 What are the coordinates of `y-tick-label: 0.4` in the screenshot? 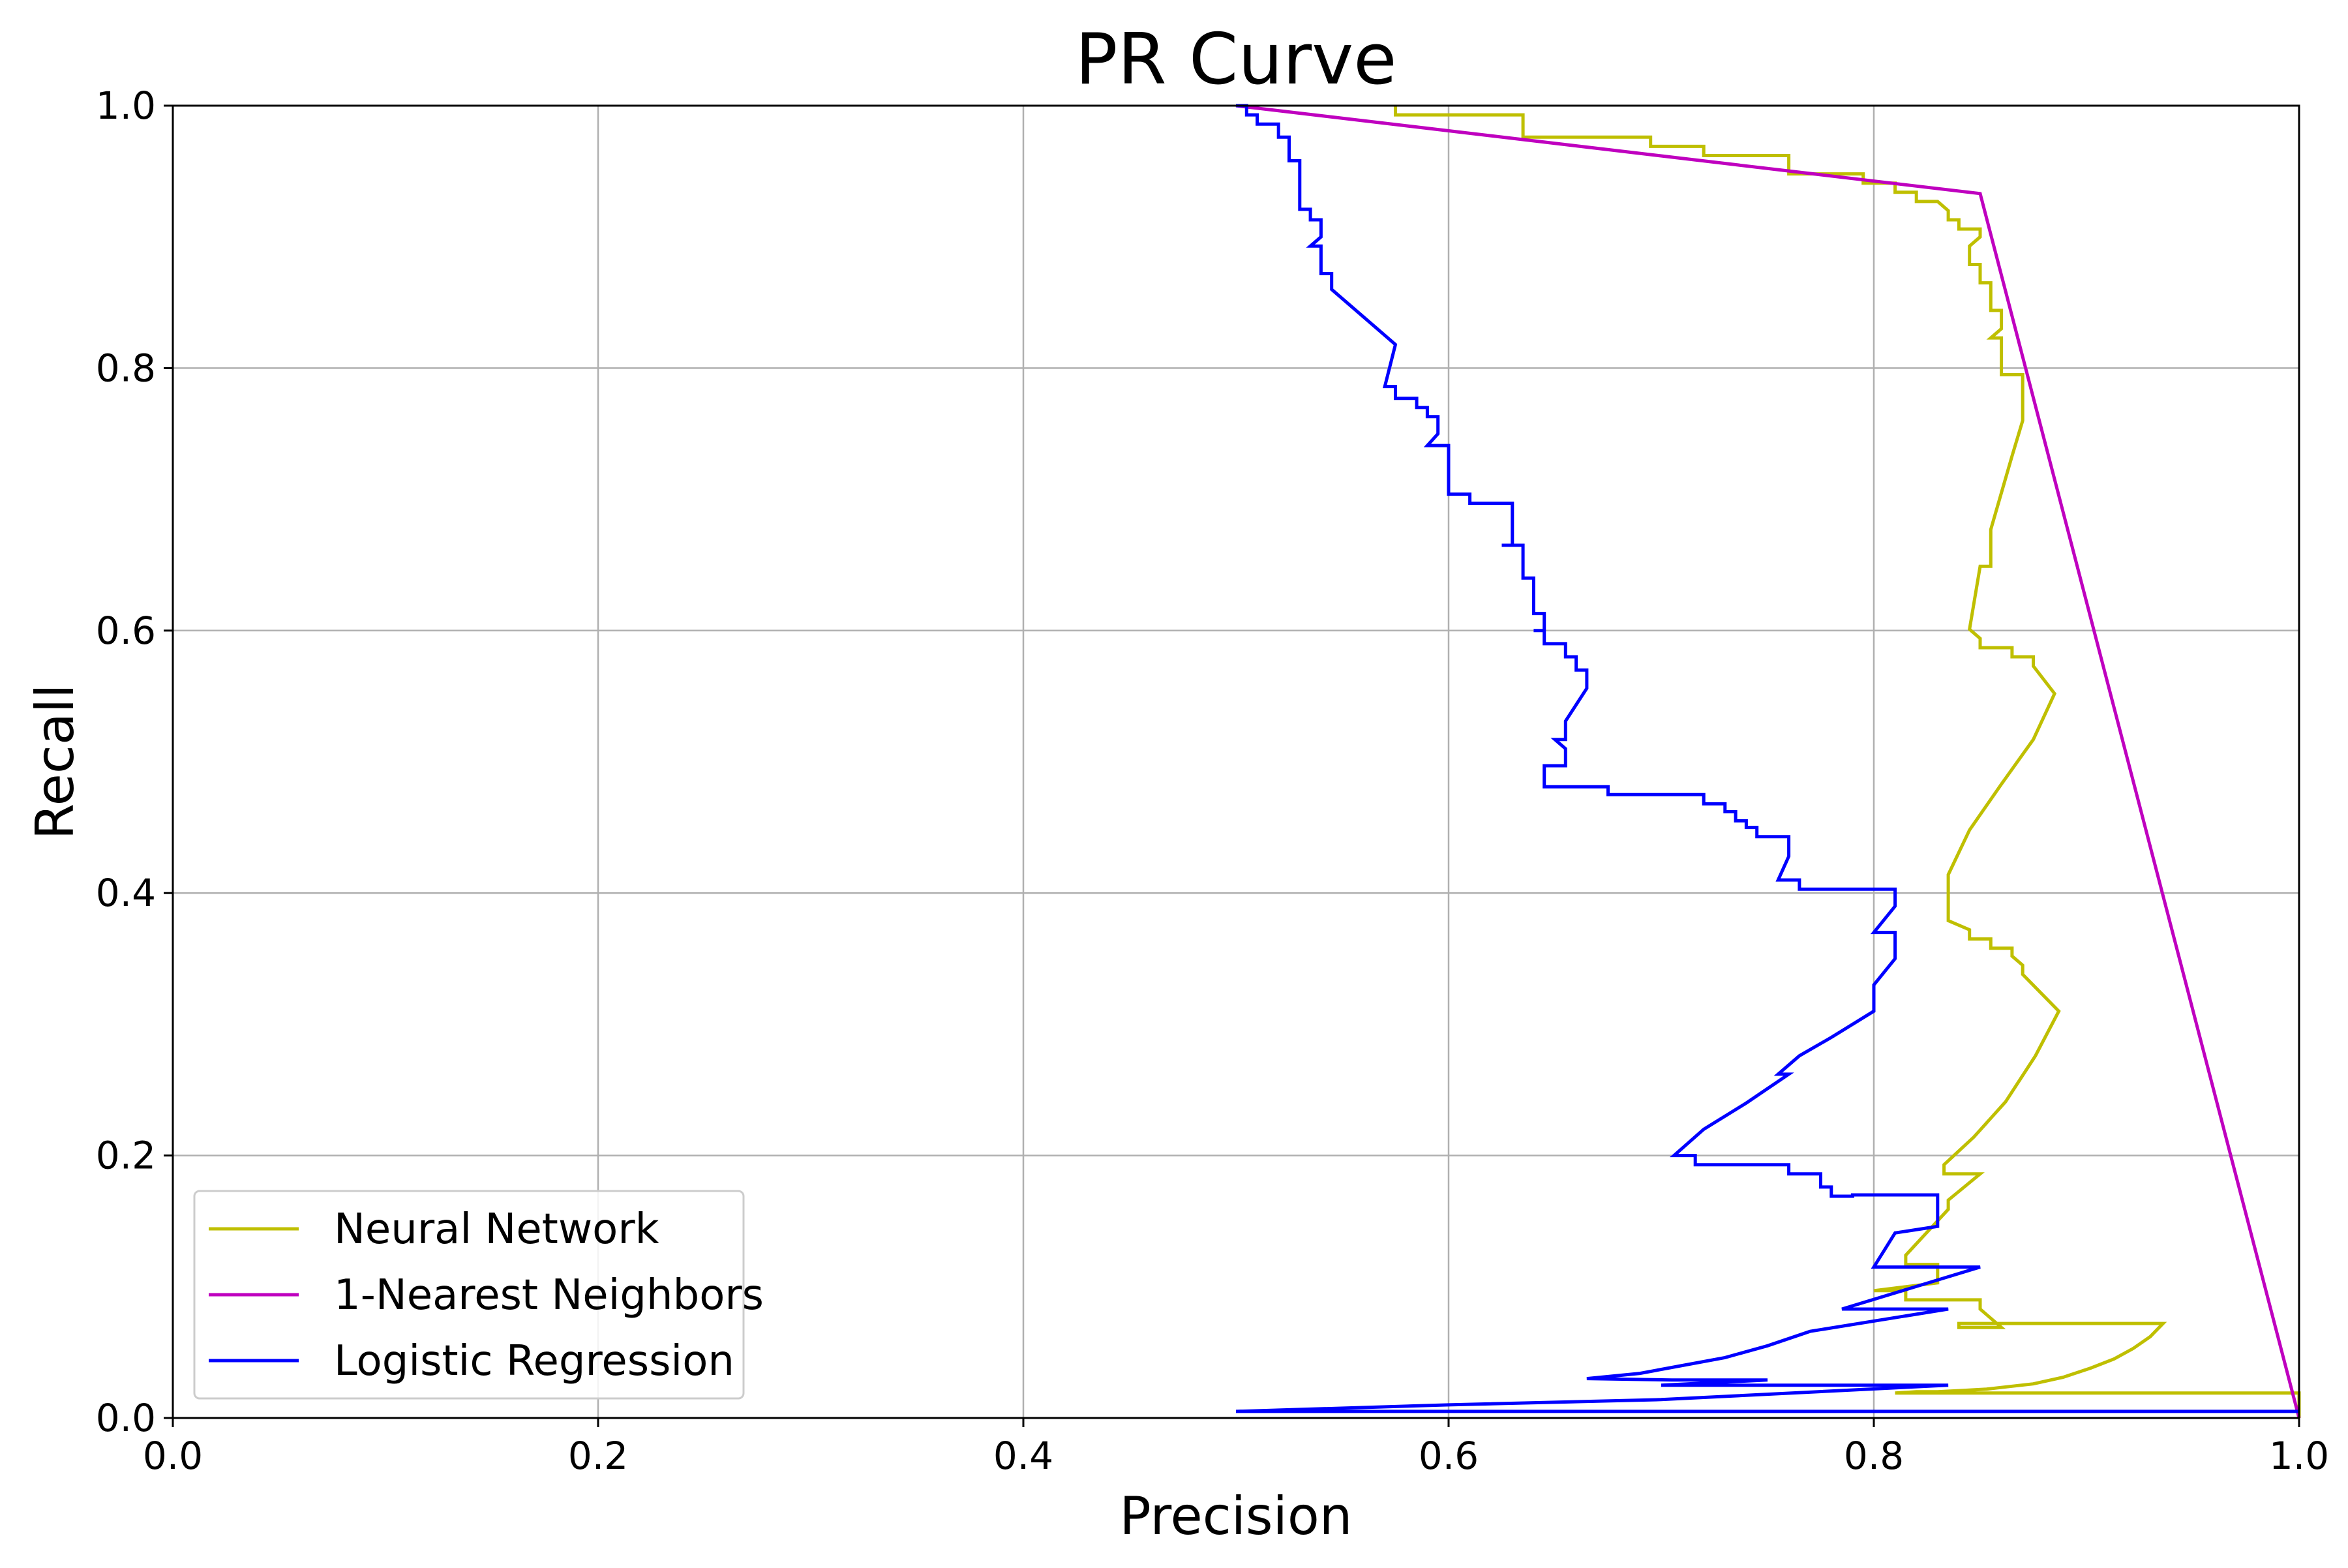 It's located at (126, 893).